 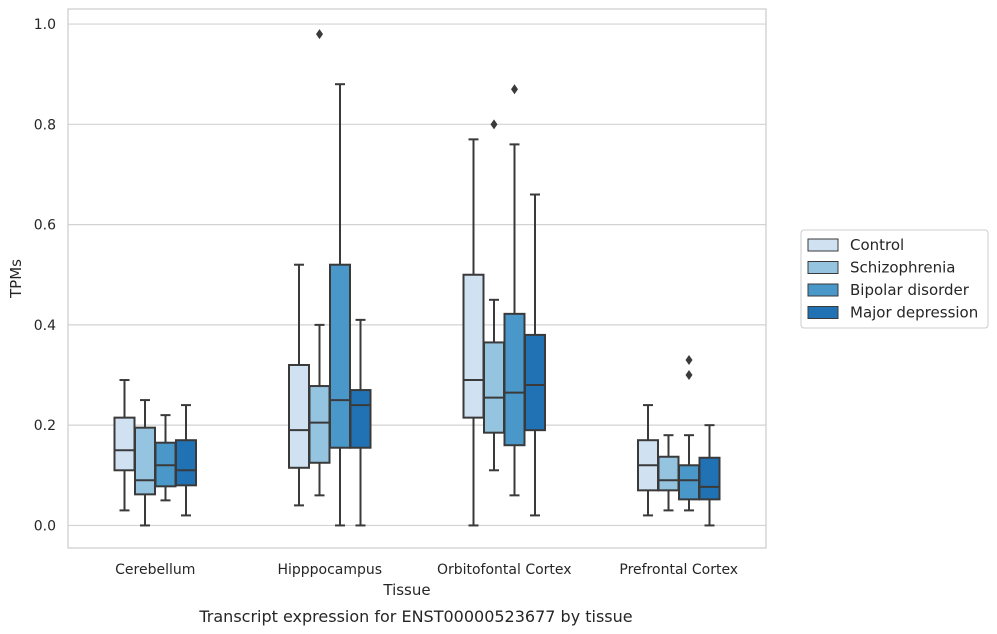 What do you see at coordinates (877, 245) in the screenshot?
I see `legend-label: Control` at bounding box center [877, 245].